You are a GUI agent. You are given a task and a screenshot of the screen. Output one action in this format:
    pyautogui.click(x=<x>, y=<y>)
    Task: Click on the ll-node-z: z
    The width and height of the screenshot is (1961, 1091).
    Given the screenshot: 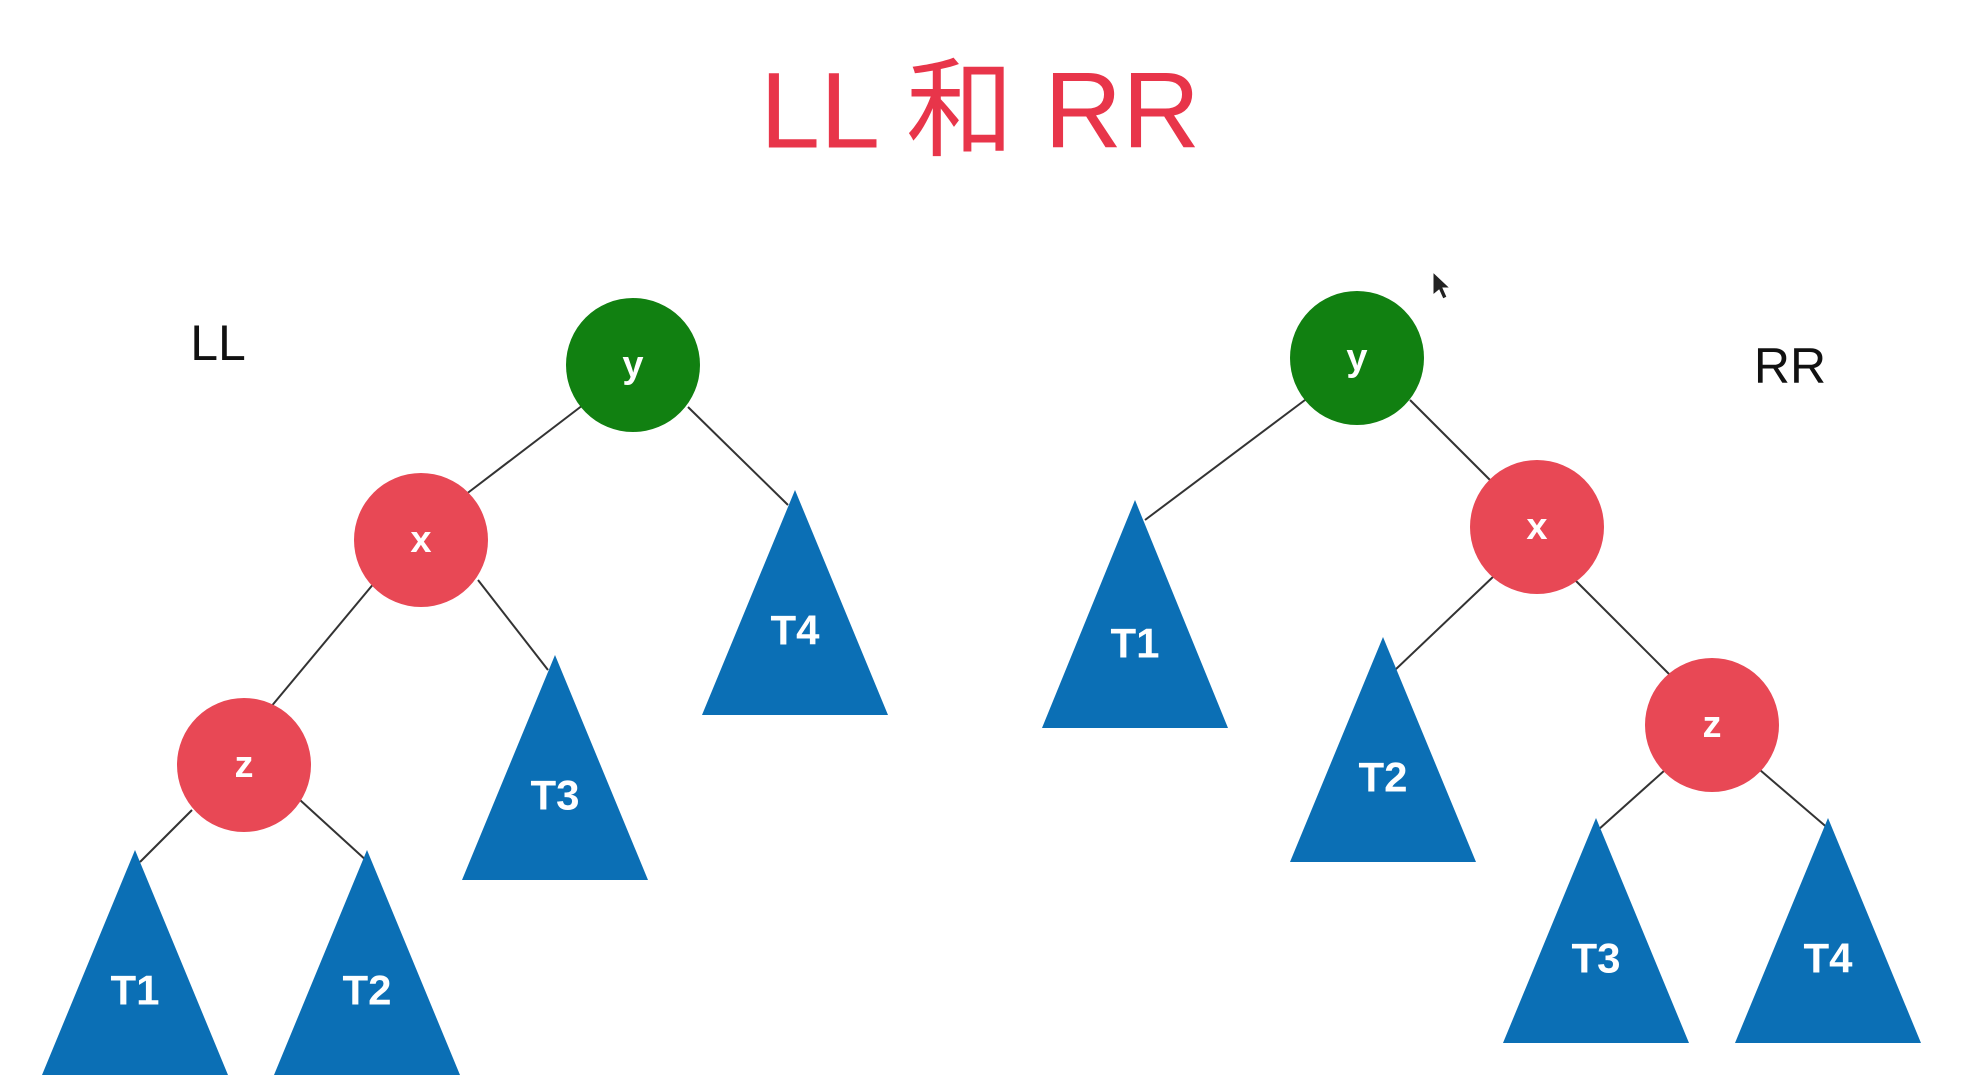 What is the action you would take?
    pyautogui.click(x=244, y=765)
    